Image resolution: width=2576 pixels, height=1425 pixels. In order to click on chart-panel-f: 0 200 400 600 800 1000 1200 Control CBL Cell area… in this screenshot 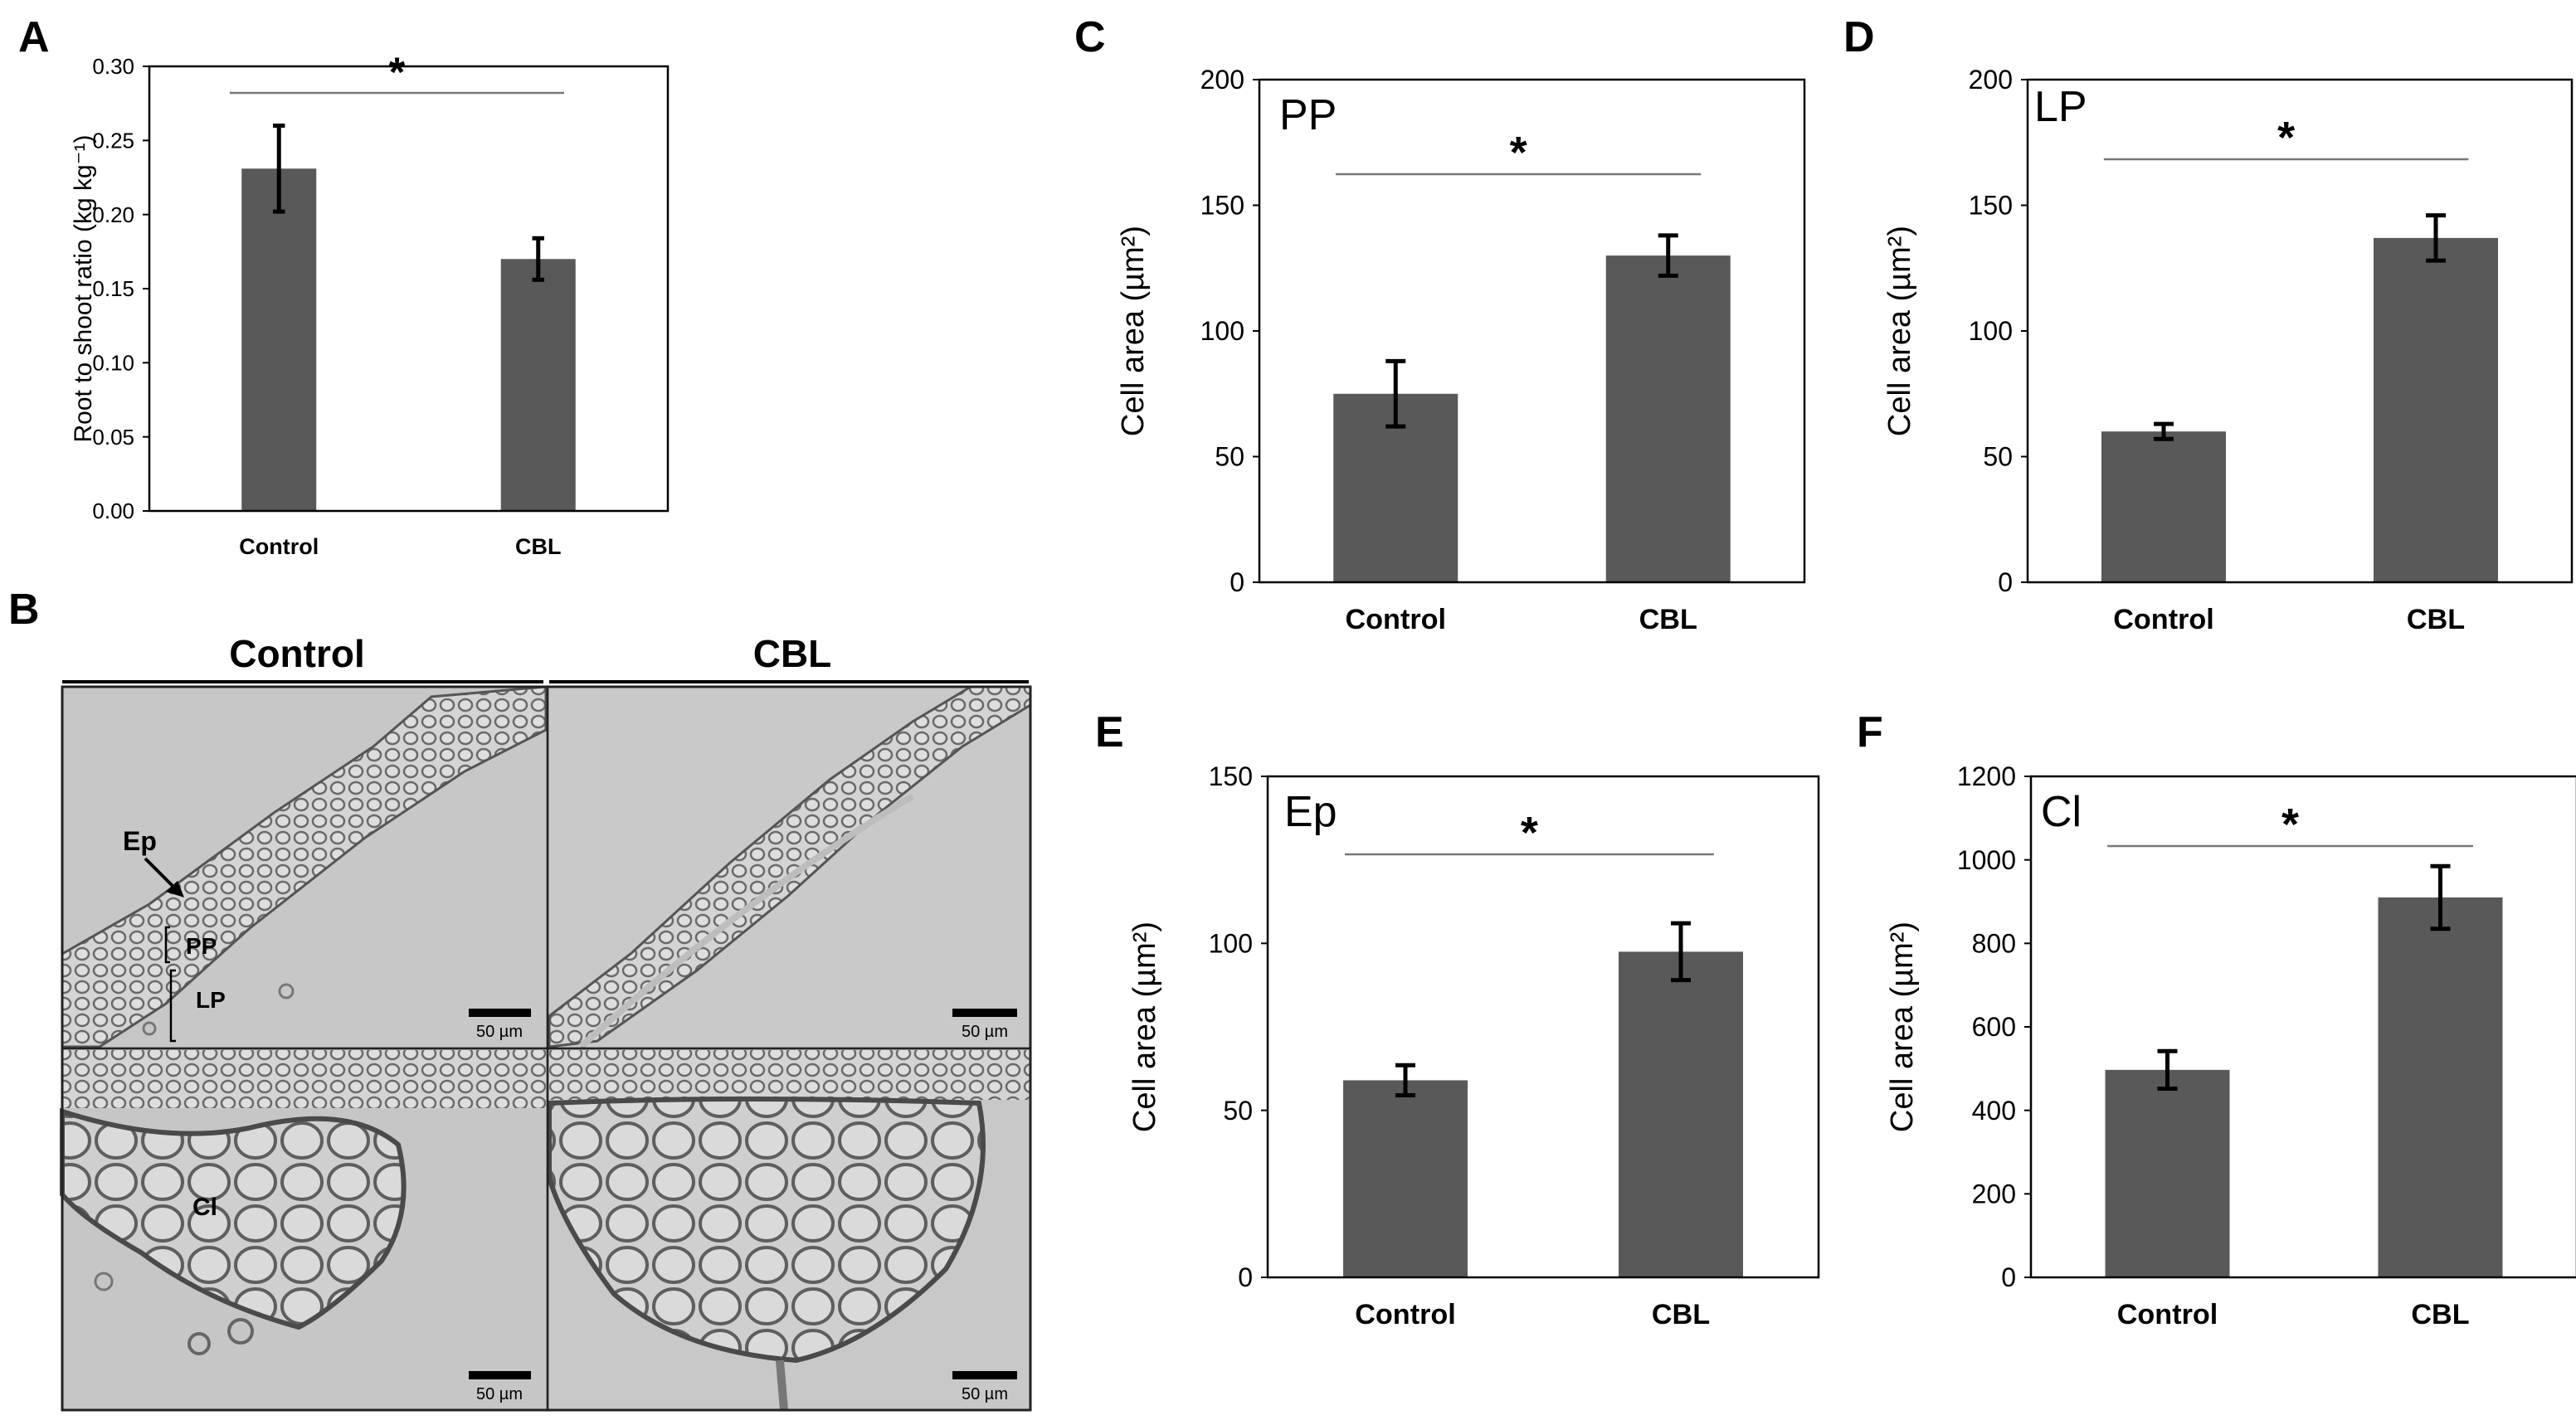, I will do `click(2230, 1046)`.